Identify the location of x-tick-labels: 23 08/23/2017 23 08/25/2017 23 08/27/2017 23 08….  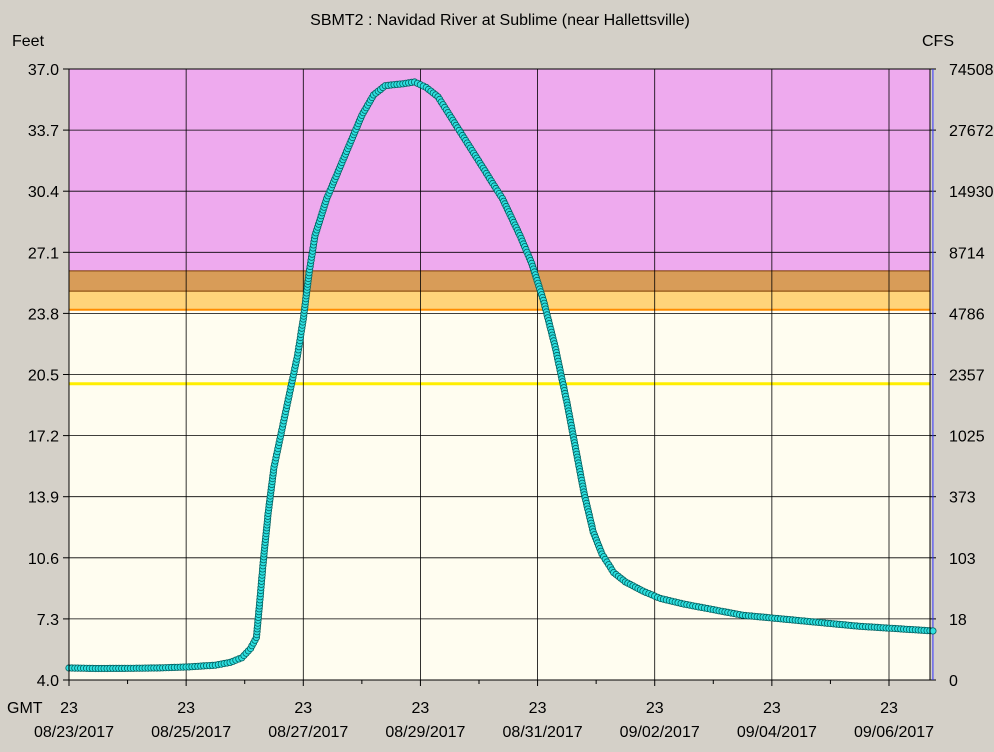
(484, 720).